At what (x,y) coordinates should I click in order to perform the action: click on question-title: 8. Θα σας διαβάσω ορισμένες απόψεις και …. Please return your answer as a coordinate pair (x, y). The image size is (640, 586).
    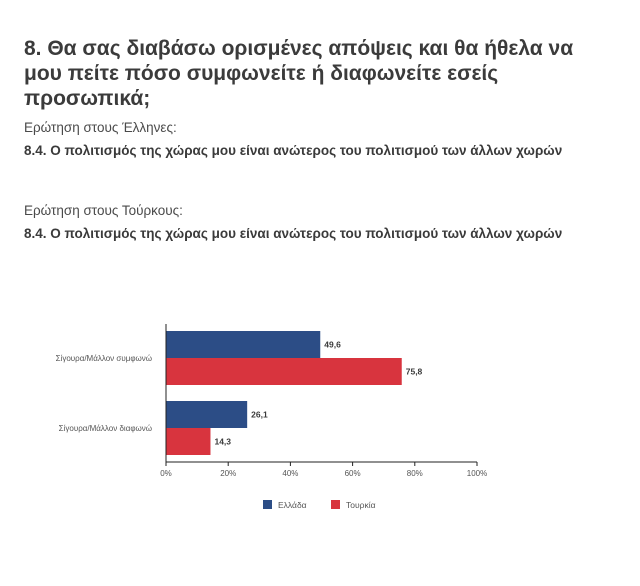
    Looking at the image, I should click on (299, 73).